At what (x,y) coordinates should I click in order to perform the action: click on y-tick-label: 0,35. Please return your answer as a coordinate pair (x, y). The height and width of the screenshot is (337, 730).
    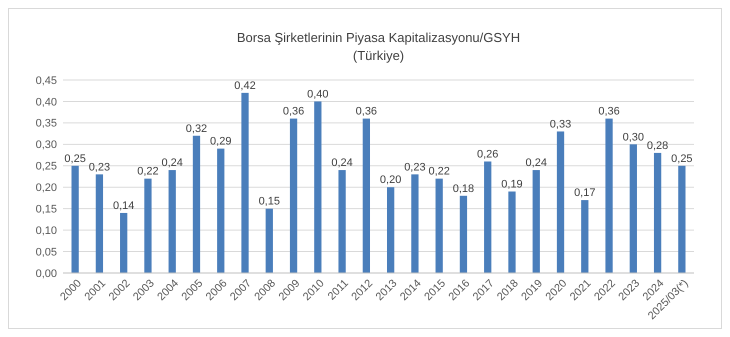
    Looking at the image, I should click on (46, 124).